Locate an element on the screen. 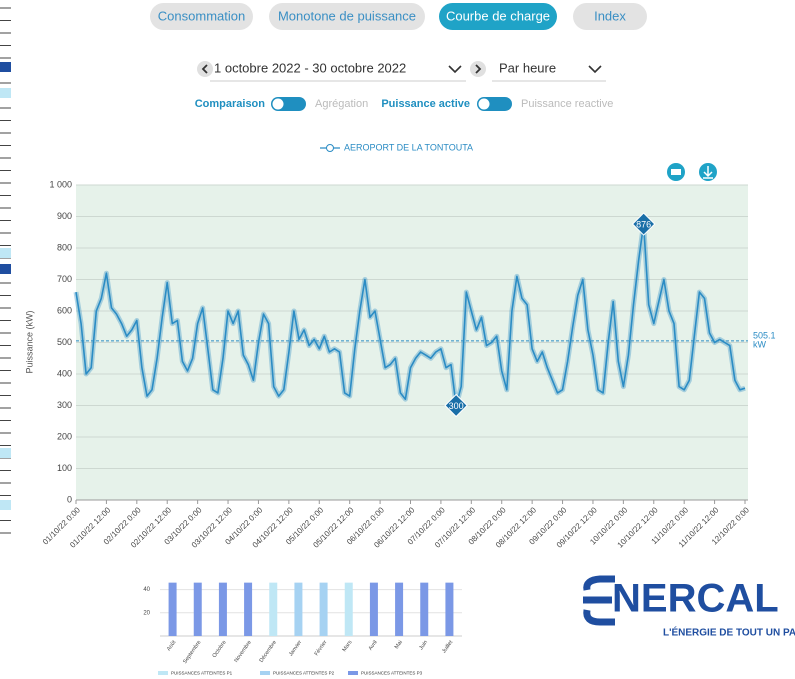 The image size is (795, 679). prev-button is located at coordinates (205, 69).